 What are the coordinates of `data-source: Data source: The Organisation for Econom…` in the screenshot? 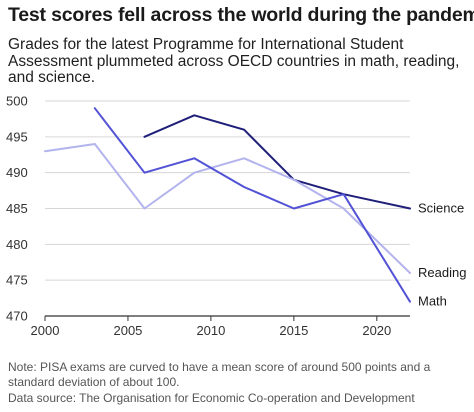 It's located at (211, 398).